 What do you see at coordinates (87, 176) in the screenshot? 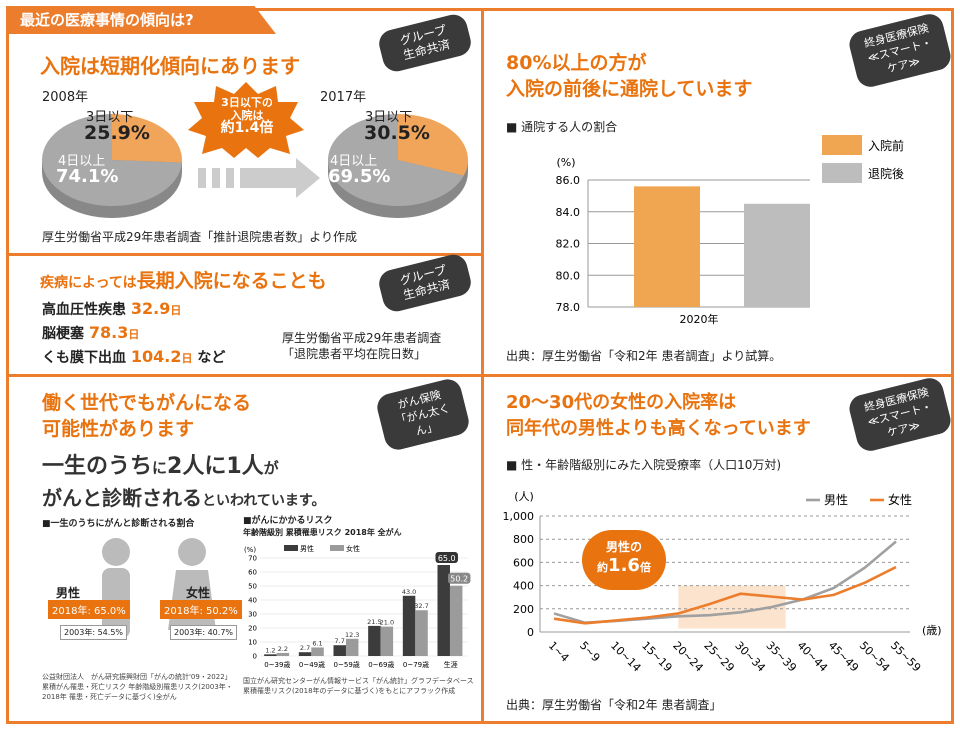
I see `pie-left-long-value: 74.1%` at bounding box center [87, 176].